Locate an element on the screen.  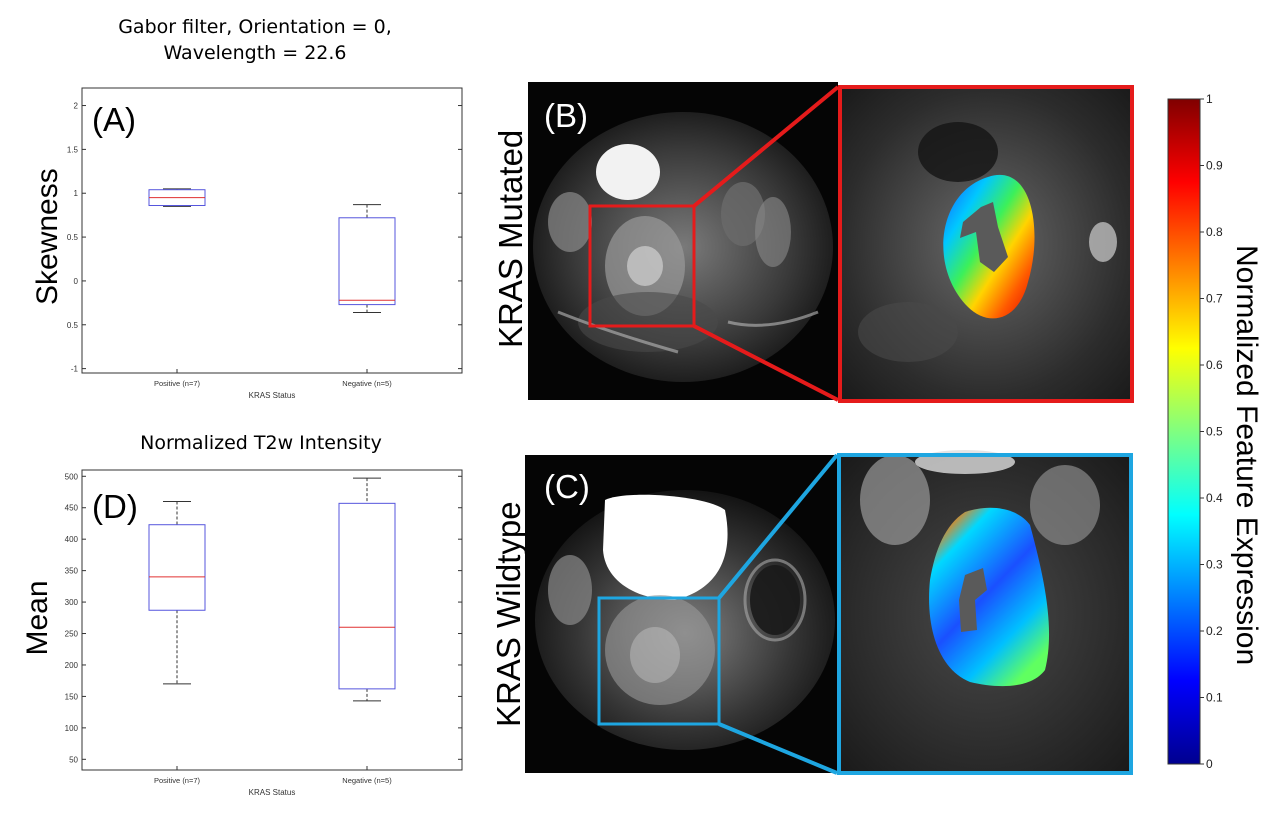
mri-bladder-c is located at coordinates (665, 547).